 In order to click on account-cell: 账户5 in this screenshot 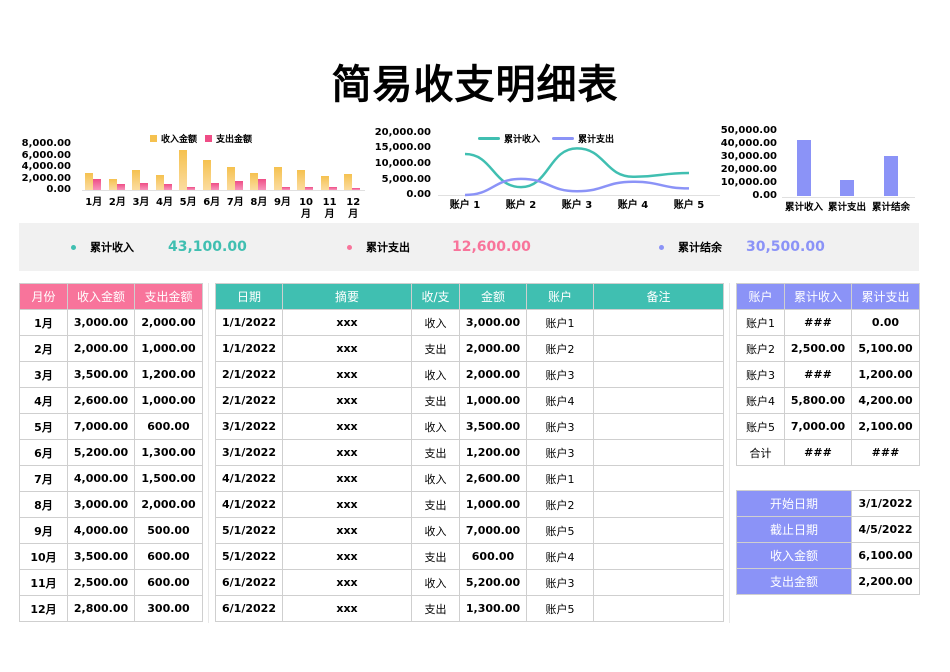, I will do `click(760, 426)`.